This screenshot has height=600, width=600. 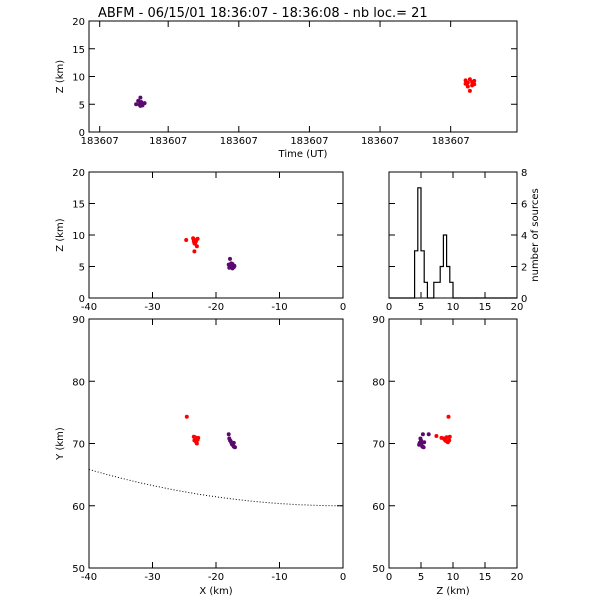 What do you see at coordinates (279, 577) in the screenshot?
I see `plan-x-tick-label: -10` at bounding box center [279, 577].